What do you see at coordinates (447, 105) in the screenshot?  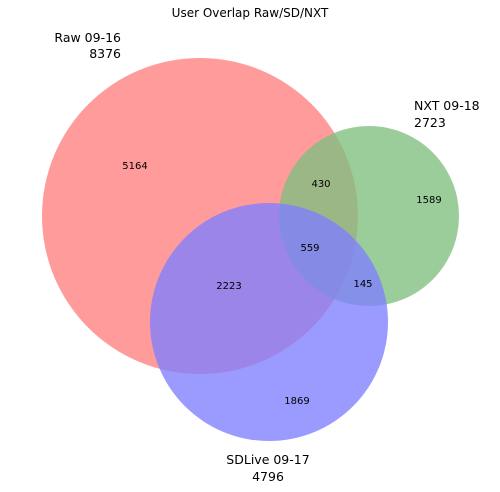 I see `nxt-set-name: NXT 09-18` at bounding box center [447, 105].